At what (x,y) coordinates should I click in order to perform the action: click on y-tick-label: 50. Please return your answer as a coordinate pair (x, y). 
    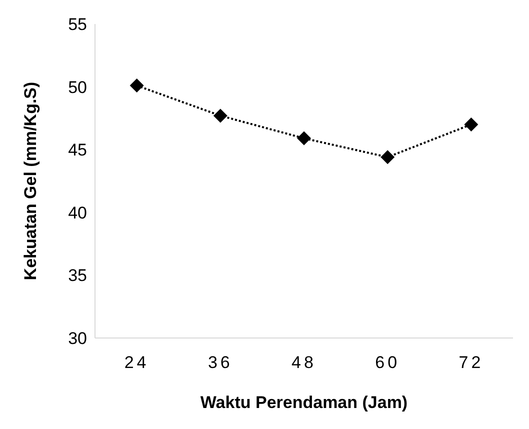
    Looking at the image, I should click on (77, 87).